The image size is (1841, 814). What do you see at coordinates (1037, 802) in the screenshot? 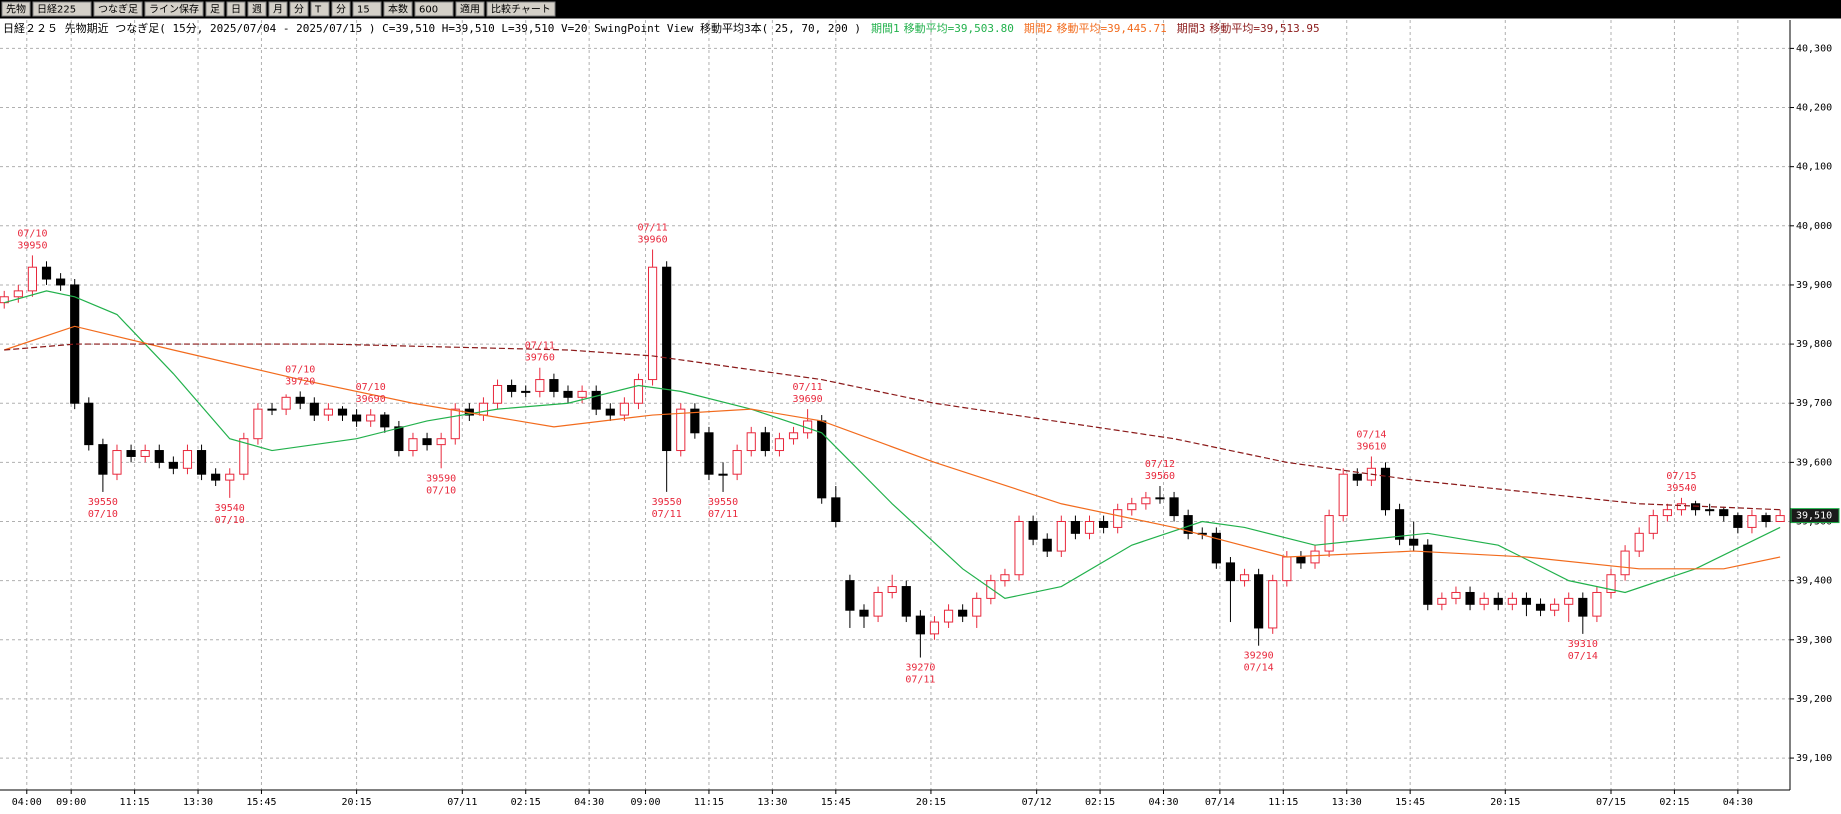
I see `x-tick-label: 07/12` at bounding box center [1037, 802].